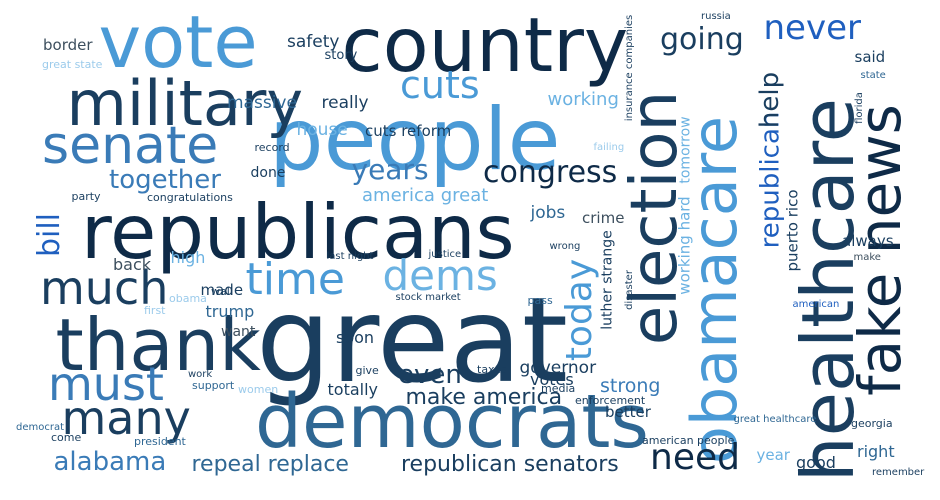  Describe the element at coordinates (630, 68) in the screenshot. I see `word-insurance-companies: insurance companies` at that location.